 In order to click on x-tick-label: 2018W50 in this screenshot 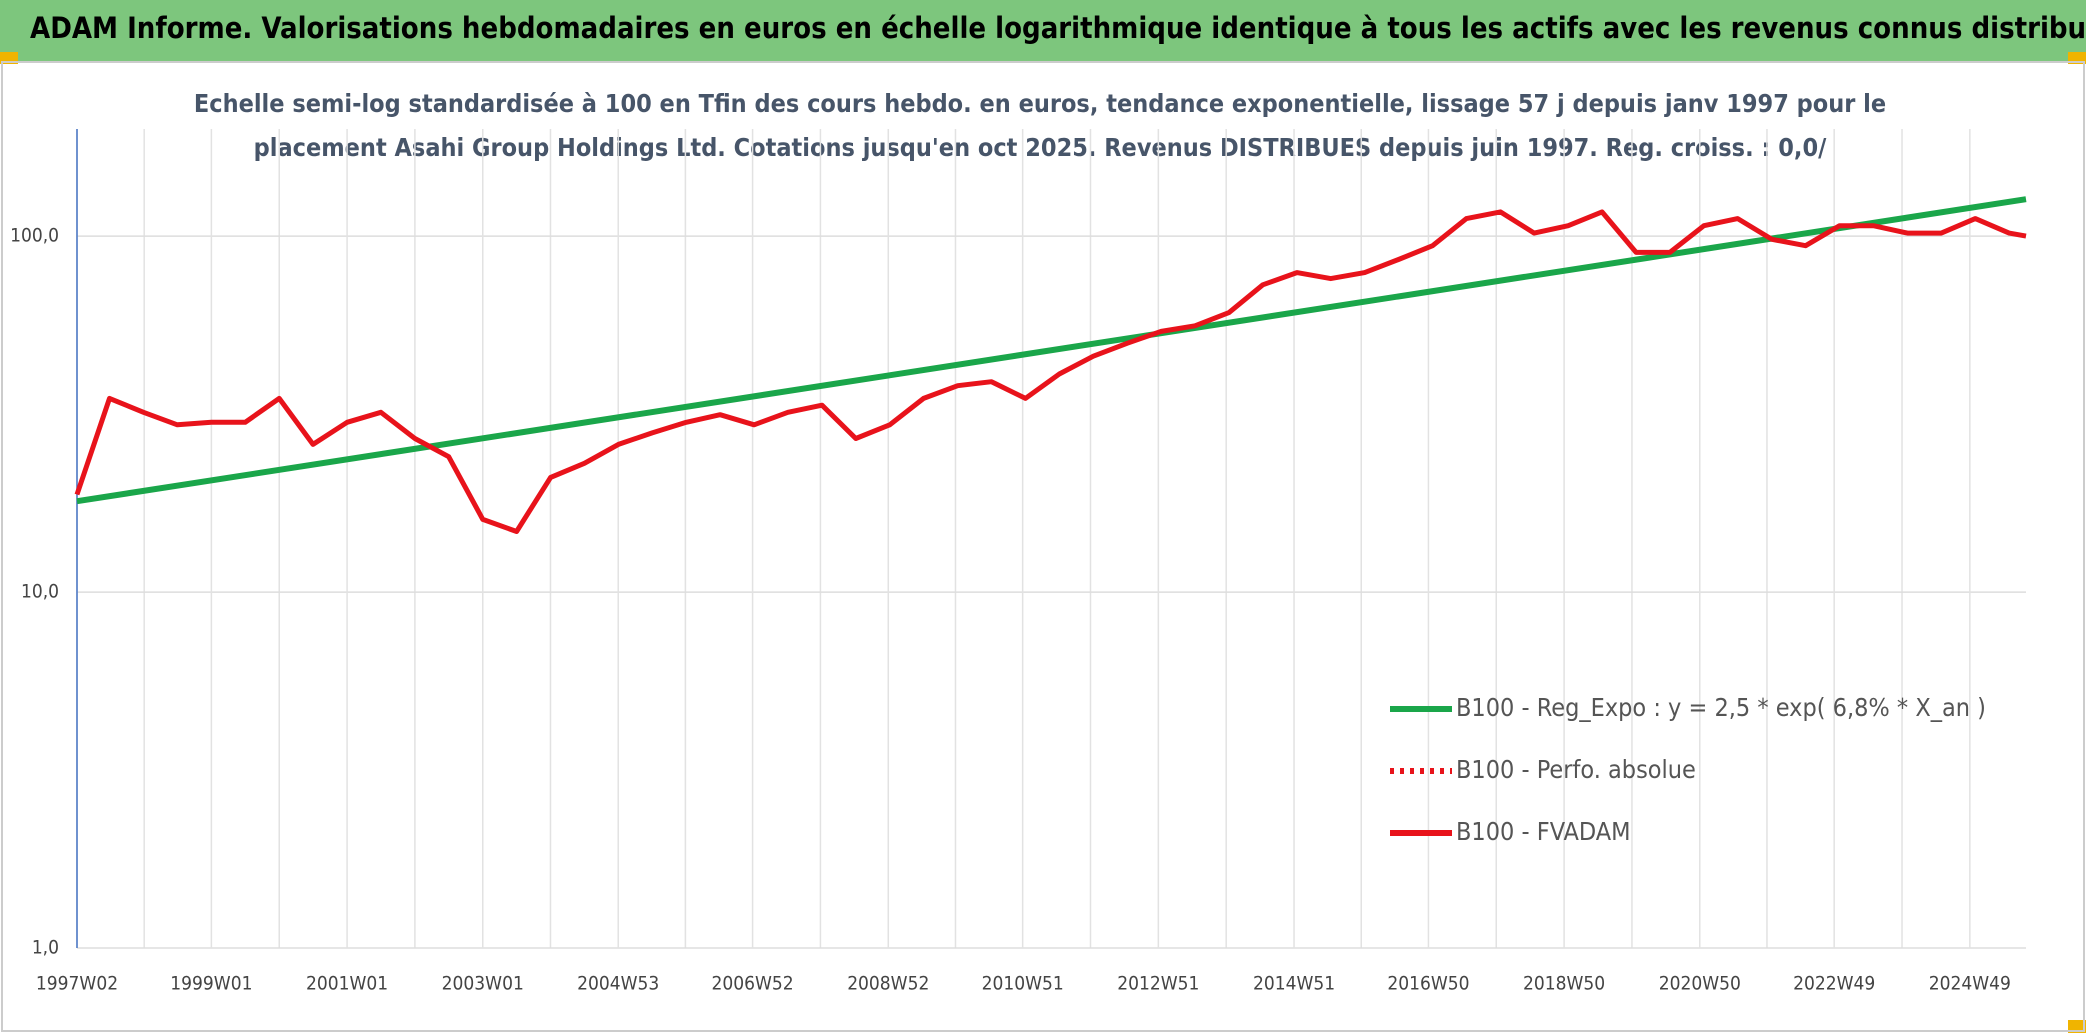, I will do `click(1564, 984)`.